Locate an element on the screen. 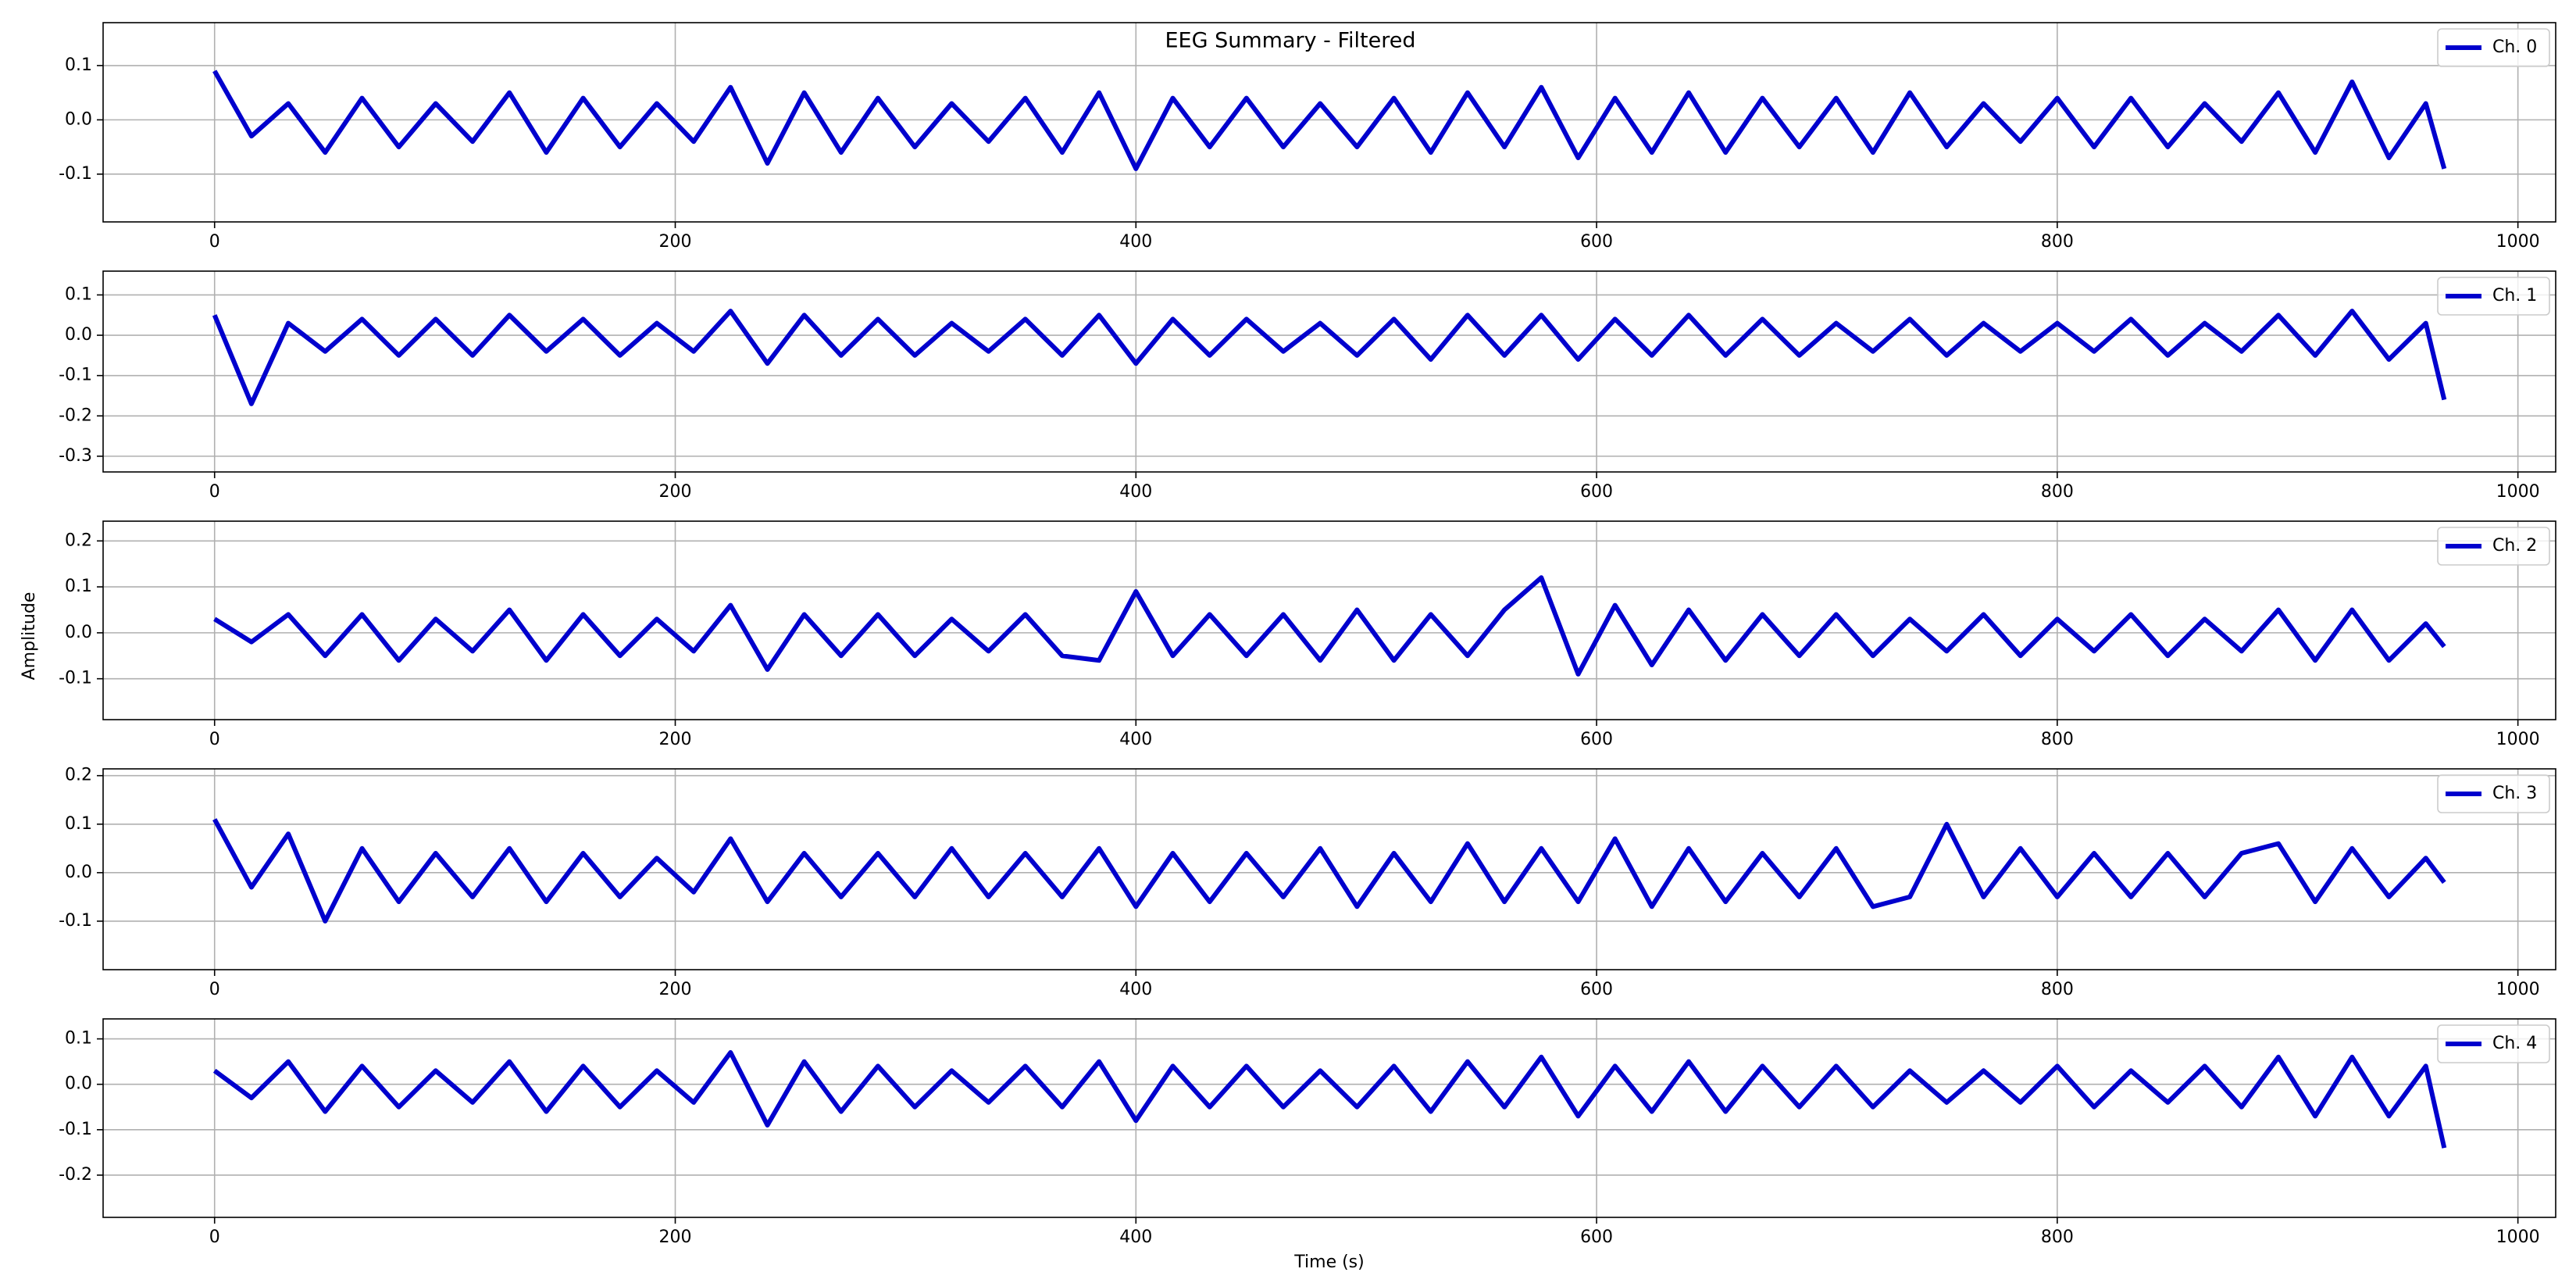 The width and height of the screenshot is (2576, 1283). legend-label: Ch. 2 is located at coordinates (2514, 546).